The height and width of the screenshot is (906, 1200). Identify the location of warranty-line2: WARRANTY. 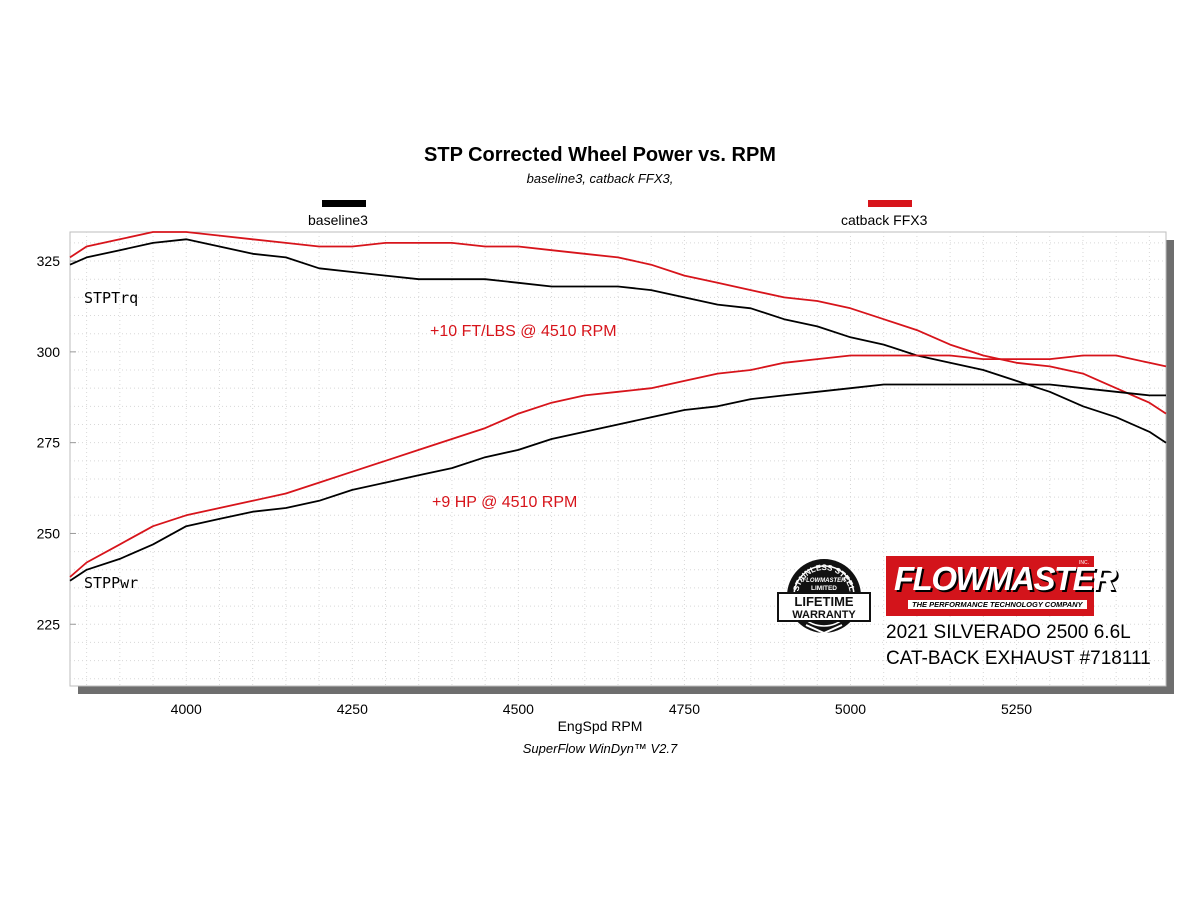
(824, 615).